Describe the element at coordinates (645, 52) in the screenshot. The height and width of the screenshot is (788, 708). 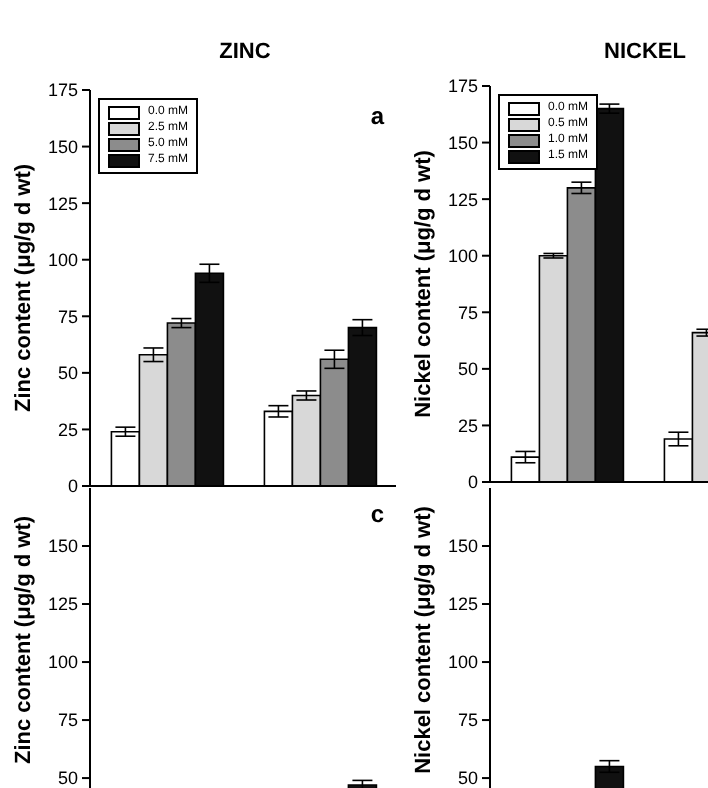
I see `chart-title: NICKEL` at that location.